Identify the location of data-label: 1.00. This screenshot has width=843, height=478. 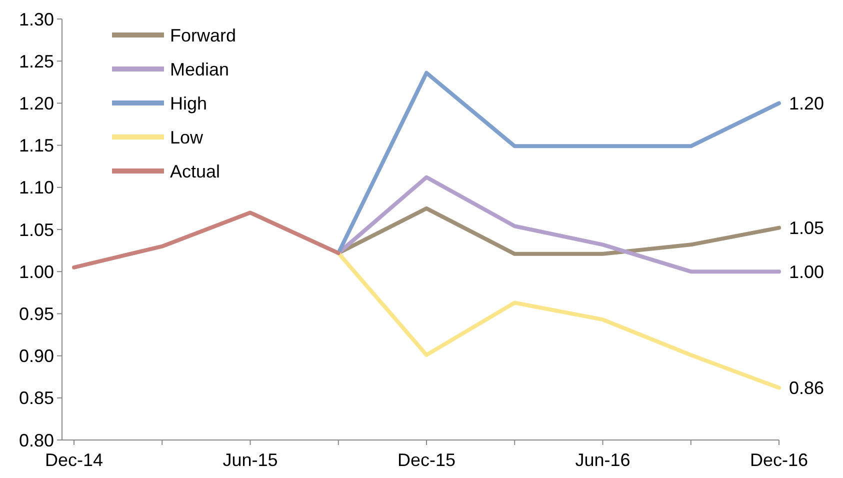
(806, 272).